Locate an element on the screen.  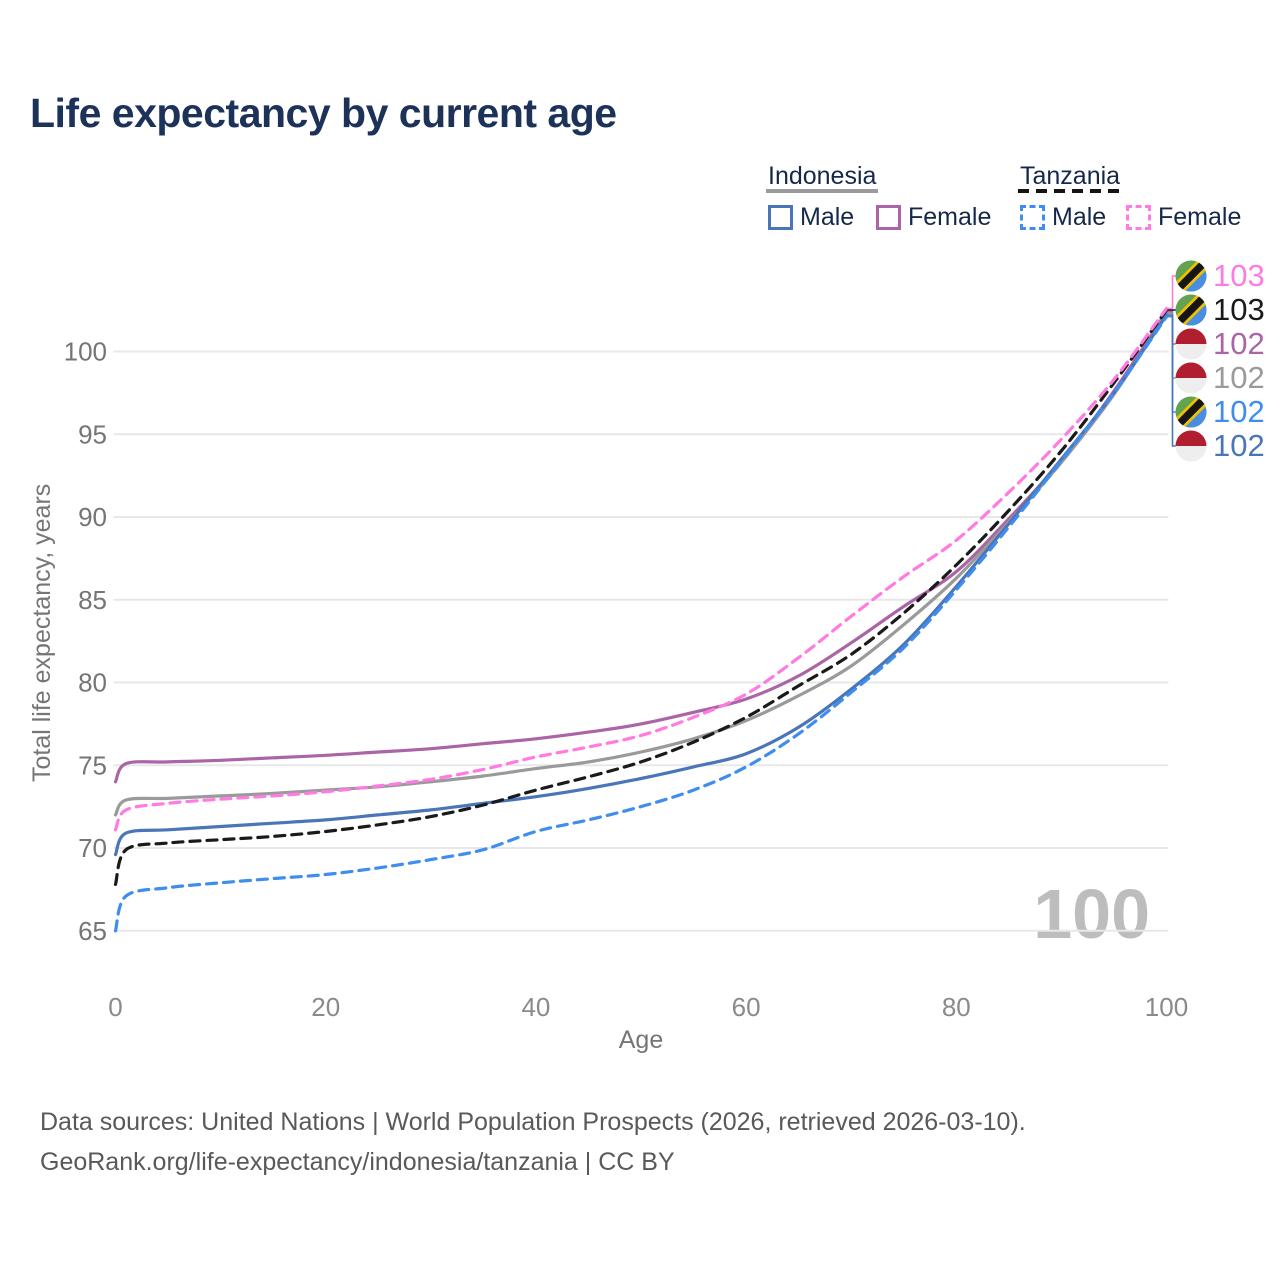
legend-label-tanzania-female: Female is located at coordinates (1200, 217).